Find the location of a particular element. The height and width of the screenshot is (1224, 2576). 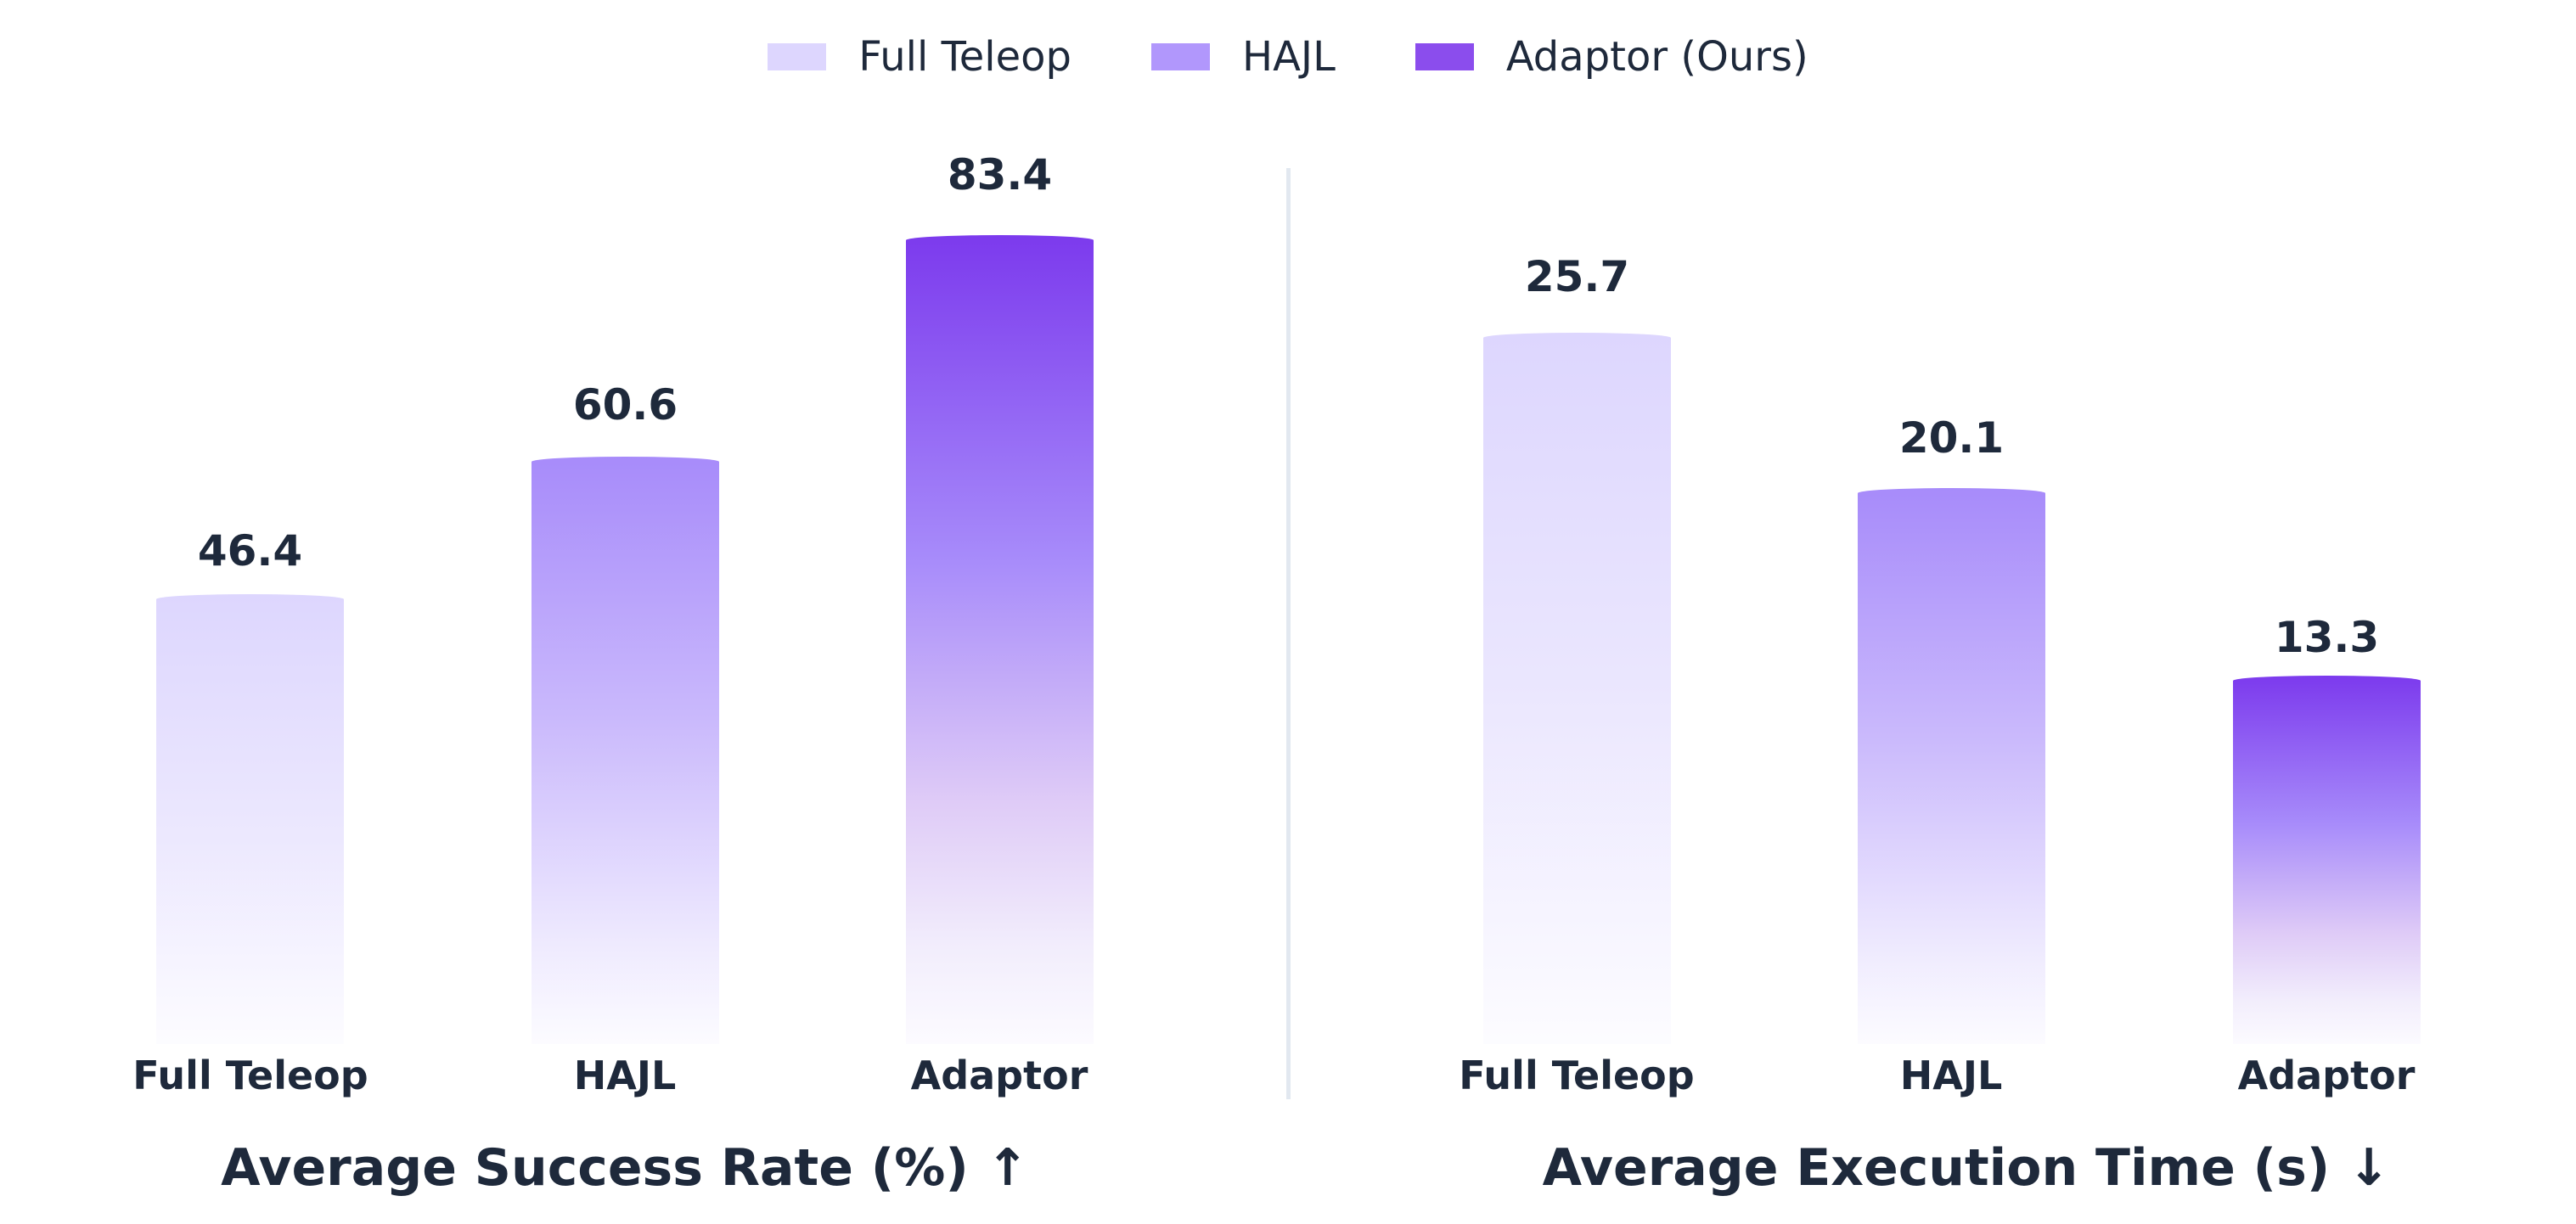

bar-group-hajl: 60.6 is located at coordinates (625, 522).